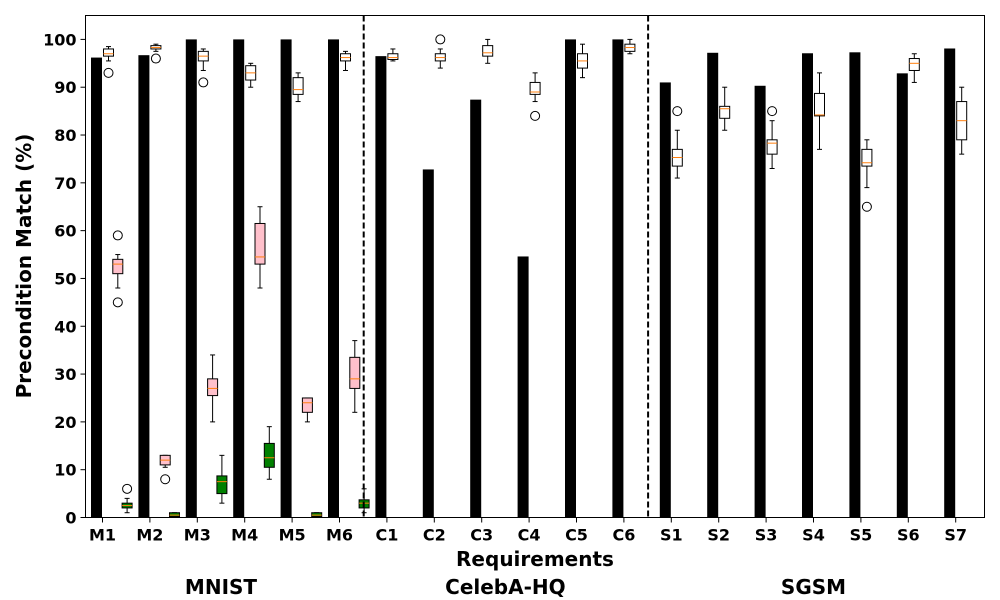 The height and width of the screenshot is (600, 1000). What do you see at coordinates (24, 266) in the screenshot?
I see `y-axis-title: Precondition Match (%)` at bounding box center [24, 266].